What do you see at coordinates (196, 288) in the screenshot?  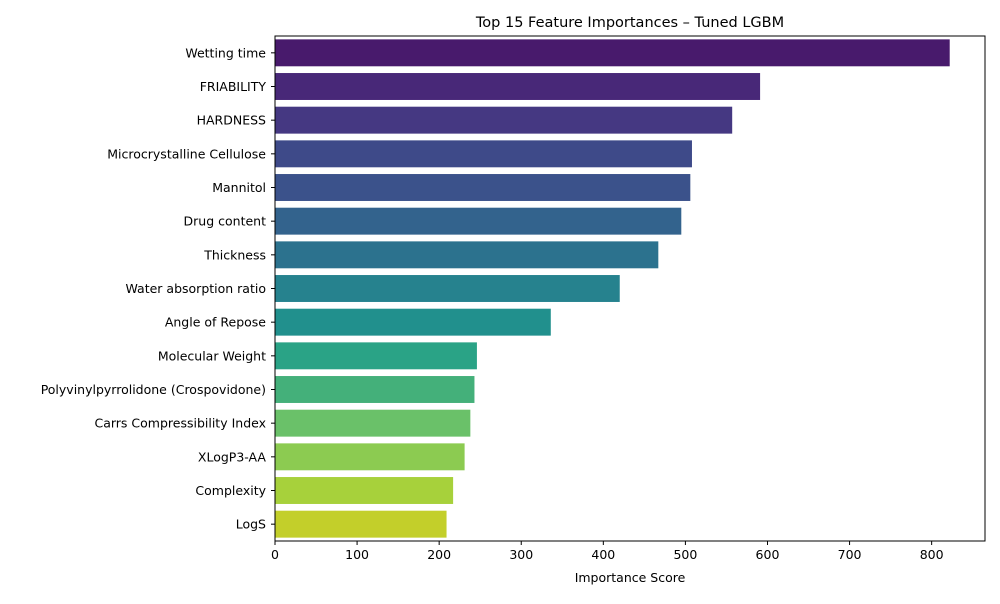 I see `y-tick-label: Water absorption ratio` at bounding box center [196, 288].